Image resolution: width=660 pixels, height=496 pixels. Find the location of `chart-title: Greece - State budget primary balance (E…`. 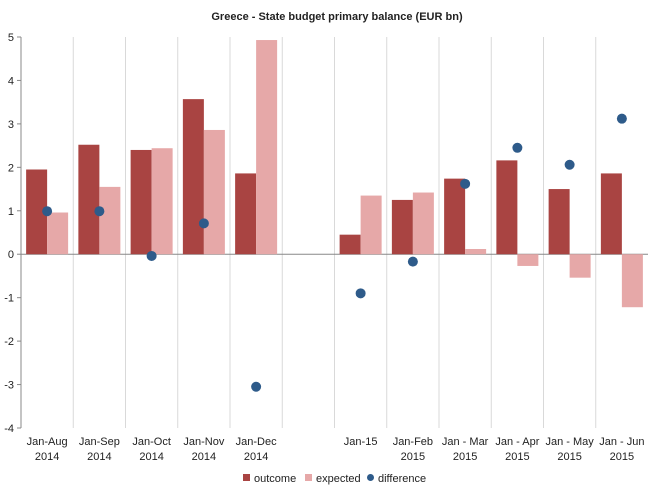

chart-title: Greece - State budget primary balance (E… is located at coordinates (337, 17).